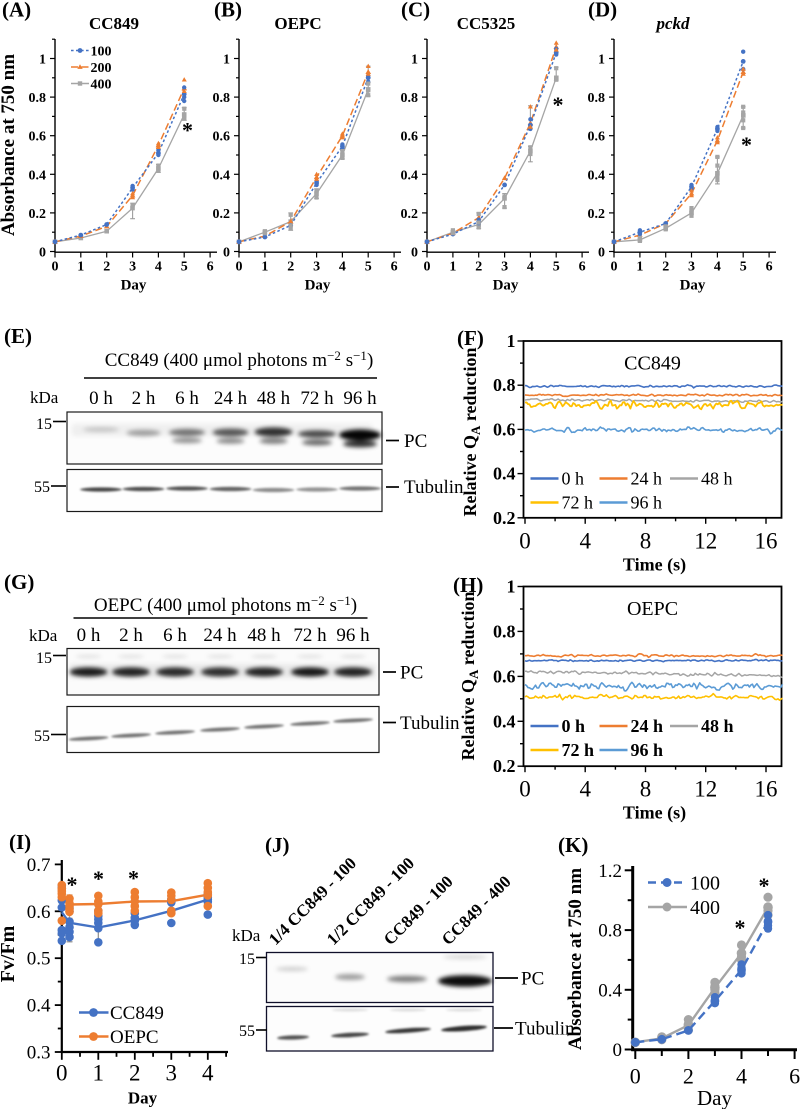 Image resolution: width=800 pixels, height=1114 pixels. What do you see at coordinates (575, 959) in the screenshot?
I see `svg-text: Absorbance at 750 nm` at bounding box center [575, 959].